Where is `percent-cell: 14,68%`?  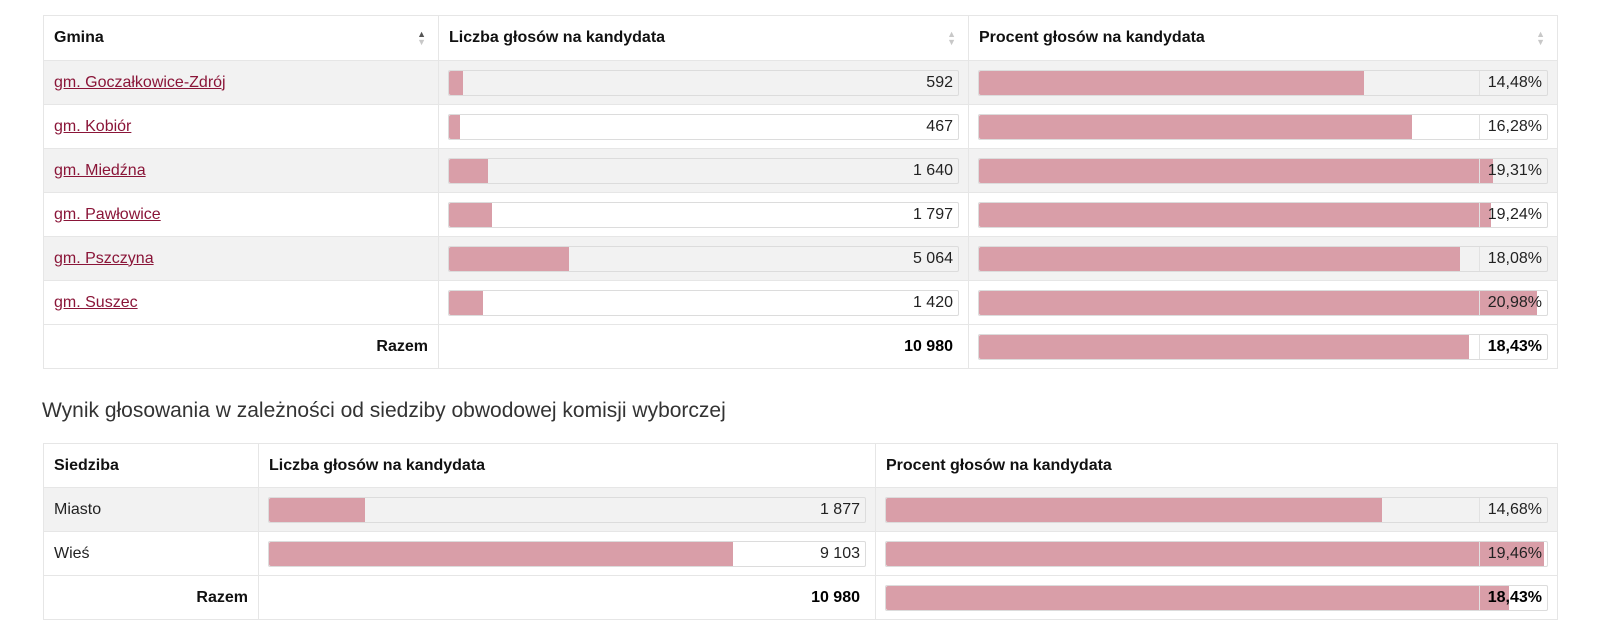
percent-cell: 14,68% is located at coordinates (1216, 509).